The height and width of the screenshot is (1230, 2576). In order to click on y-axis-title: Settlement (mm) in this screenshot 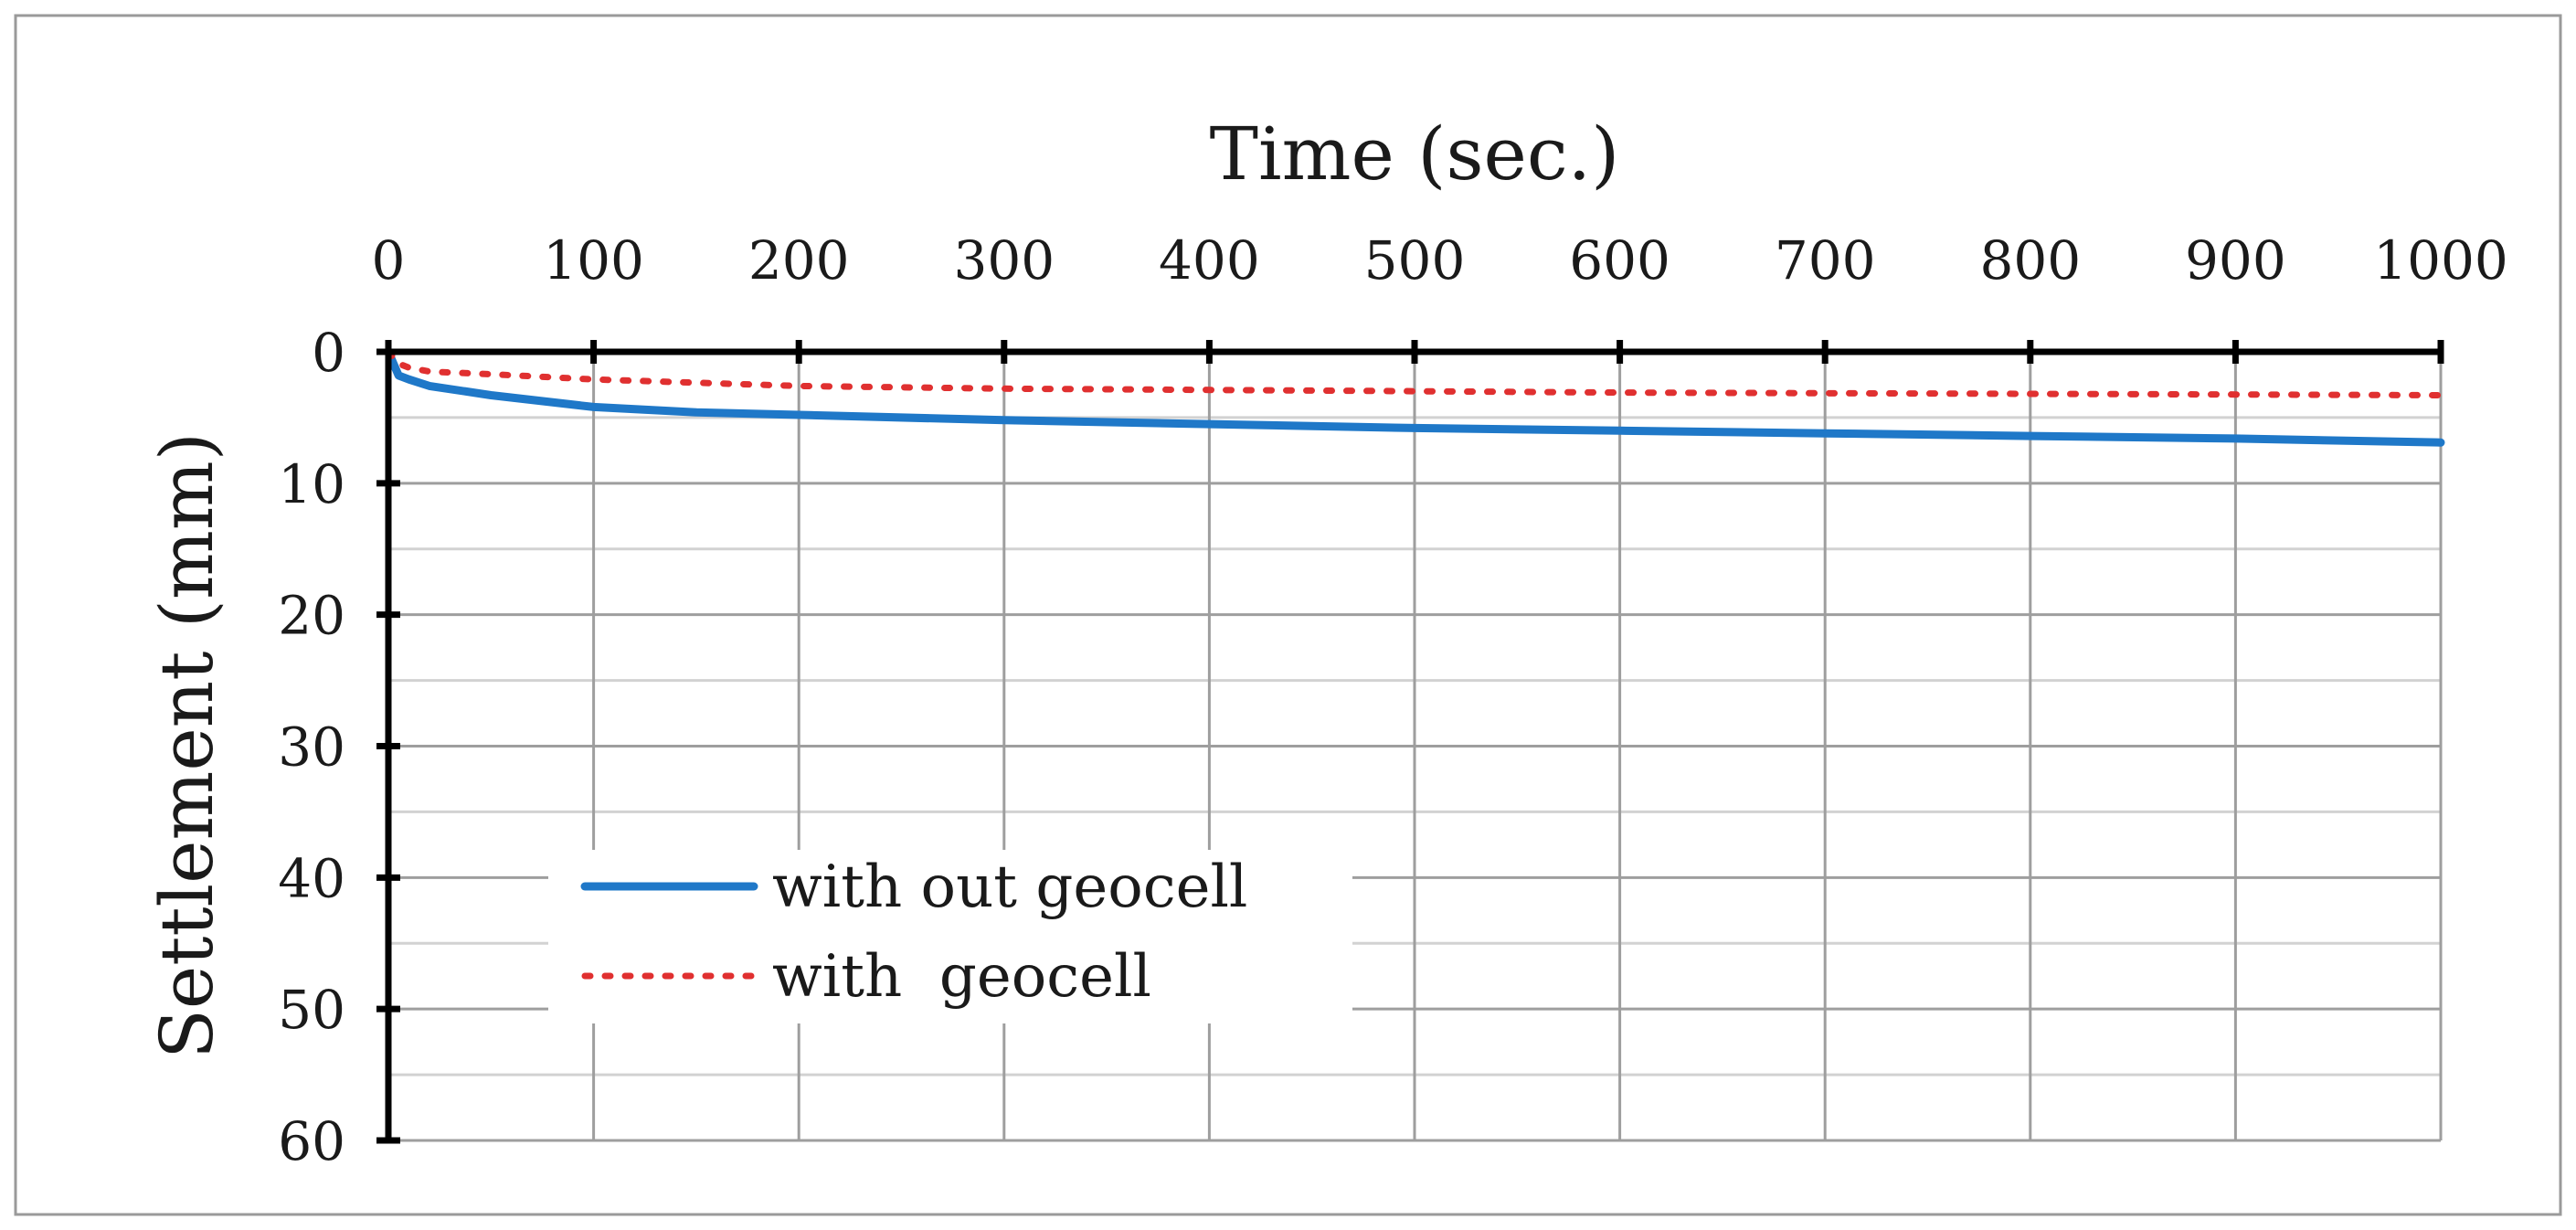, I will do `click(186, 745)`.